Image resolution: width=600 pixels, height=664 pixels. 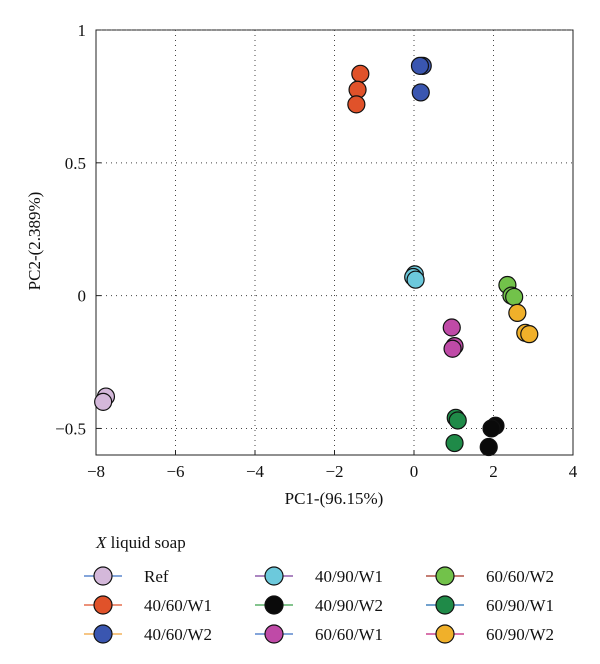 What do you see at coordinates (520, 605) in the screenshot?
I see `legend-label: 60/90/W1` at bounding box center [520, 605].